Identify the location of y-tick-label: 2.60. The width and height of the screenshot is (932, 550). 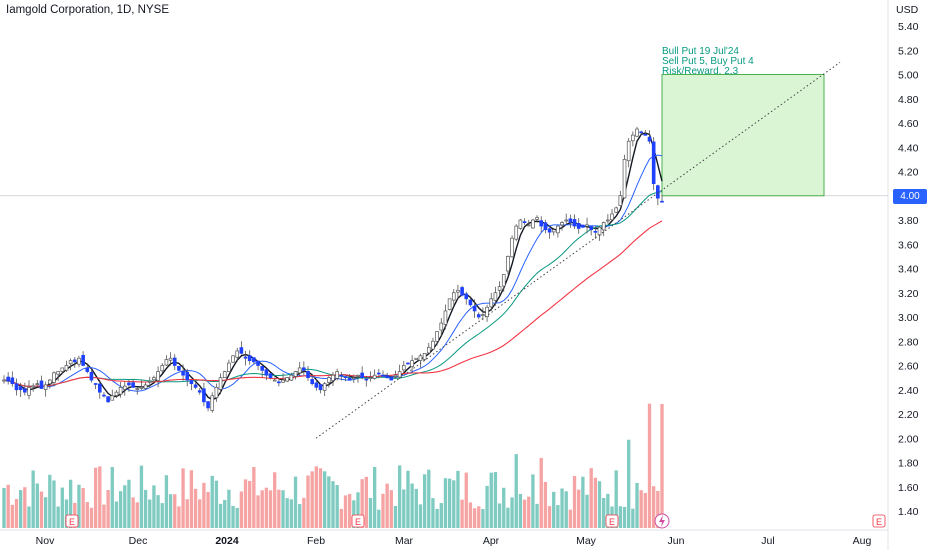
(908, 367).